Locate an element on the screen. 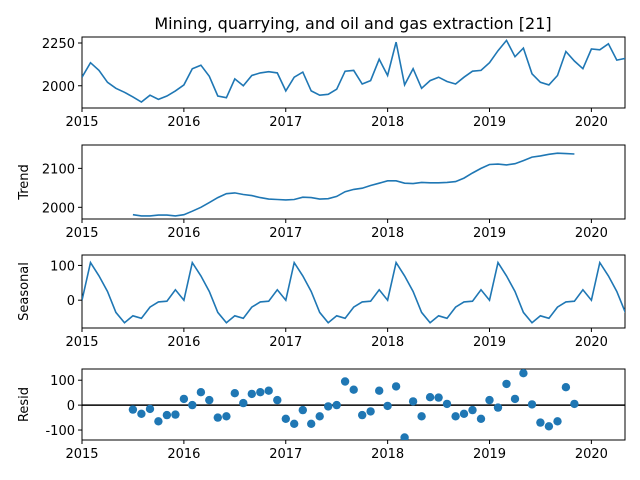 Image resolution: width=640 pixels, height=480 pixels. y-tick-label: 2100 is located at coordinates (58, 169).